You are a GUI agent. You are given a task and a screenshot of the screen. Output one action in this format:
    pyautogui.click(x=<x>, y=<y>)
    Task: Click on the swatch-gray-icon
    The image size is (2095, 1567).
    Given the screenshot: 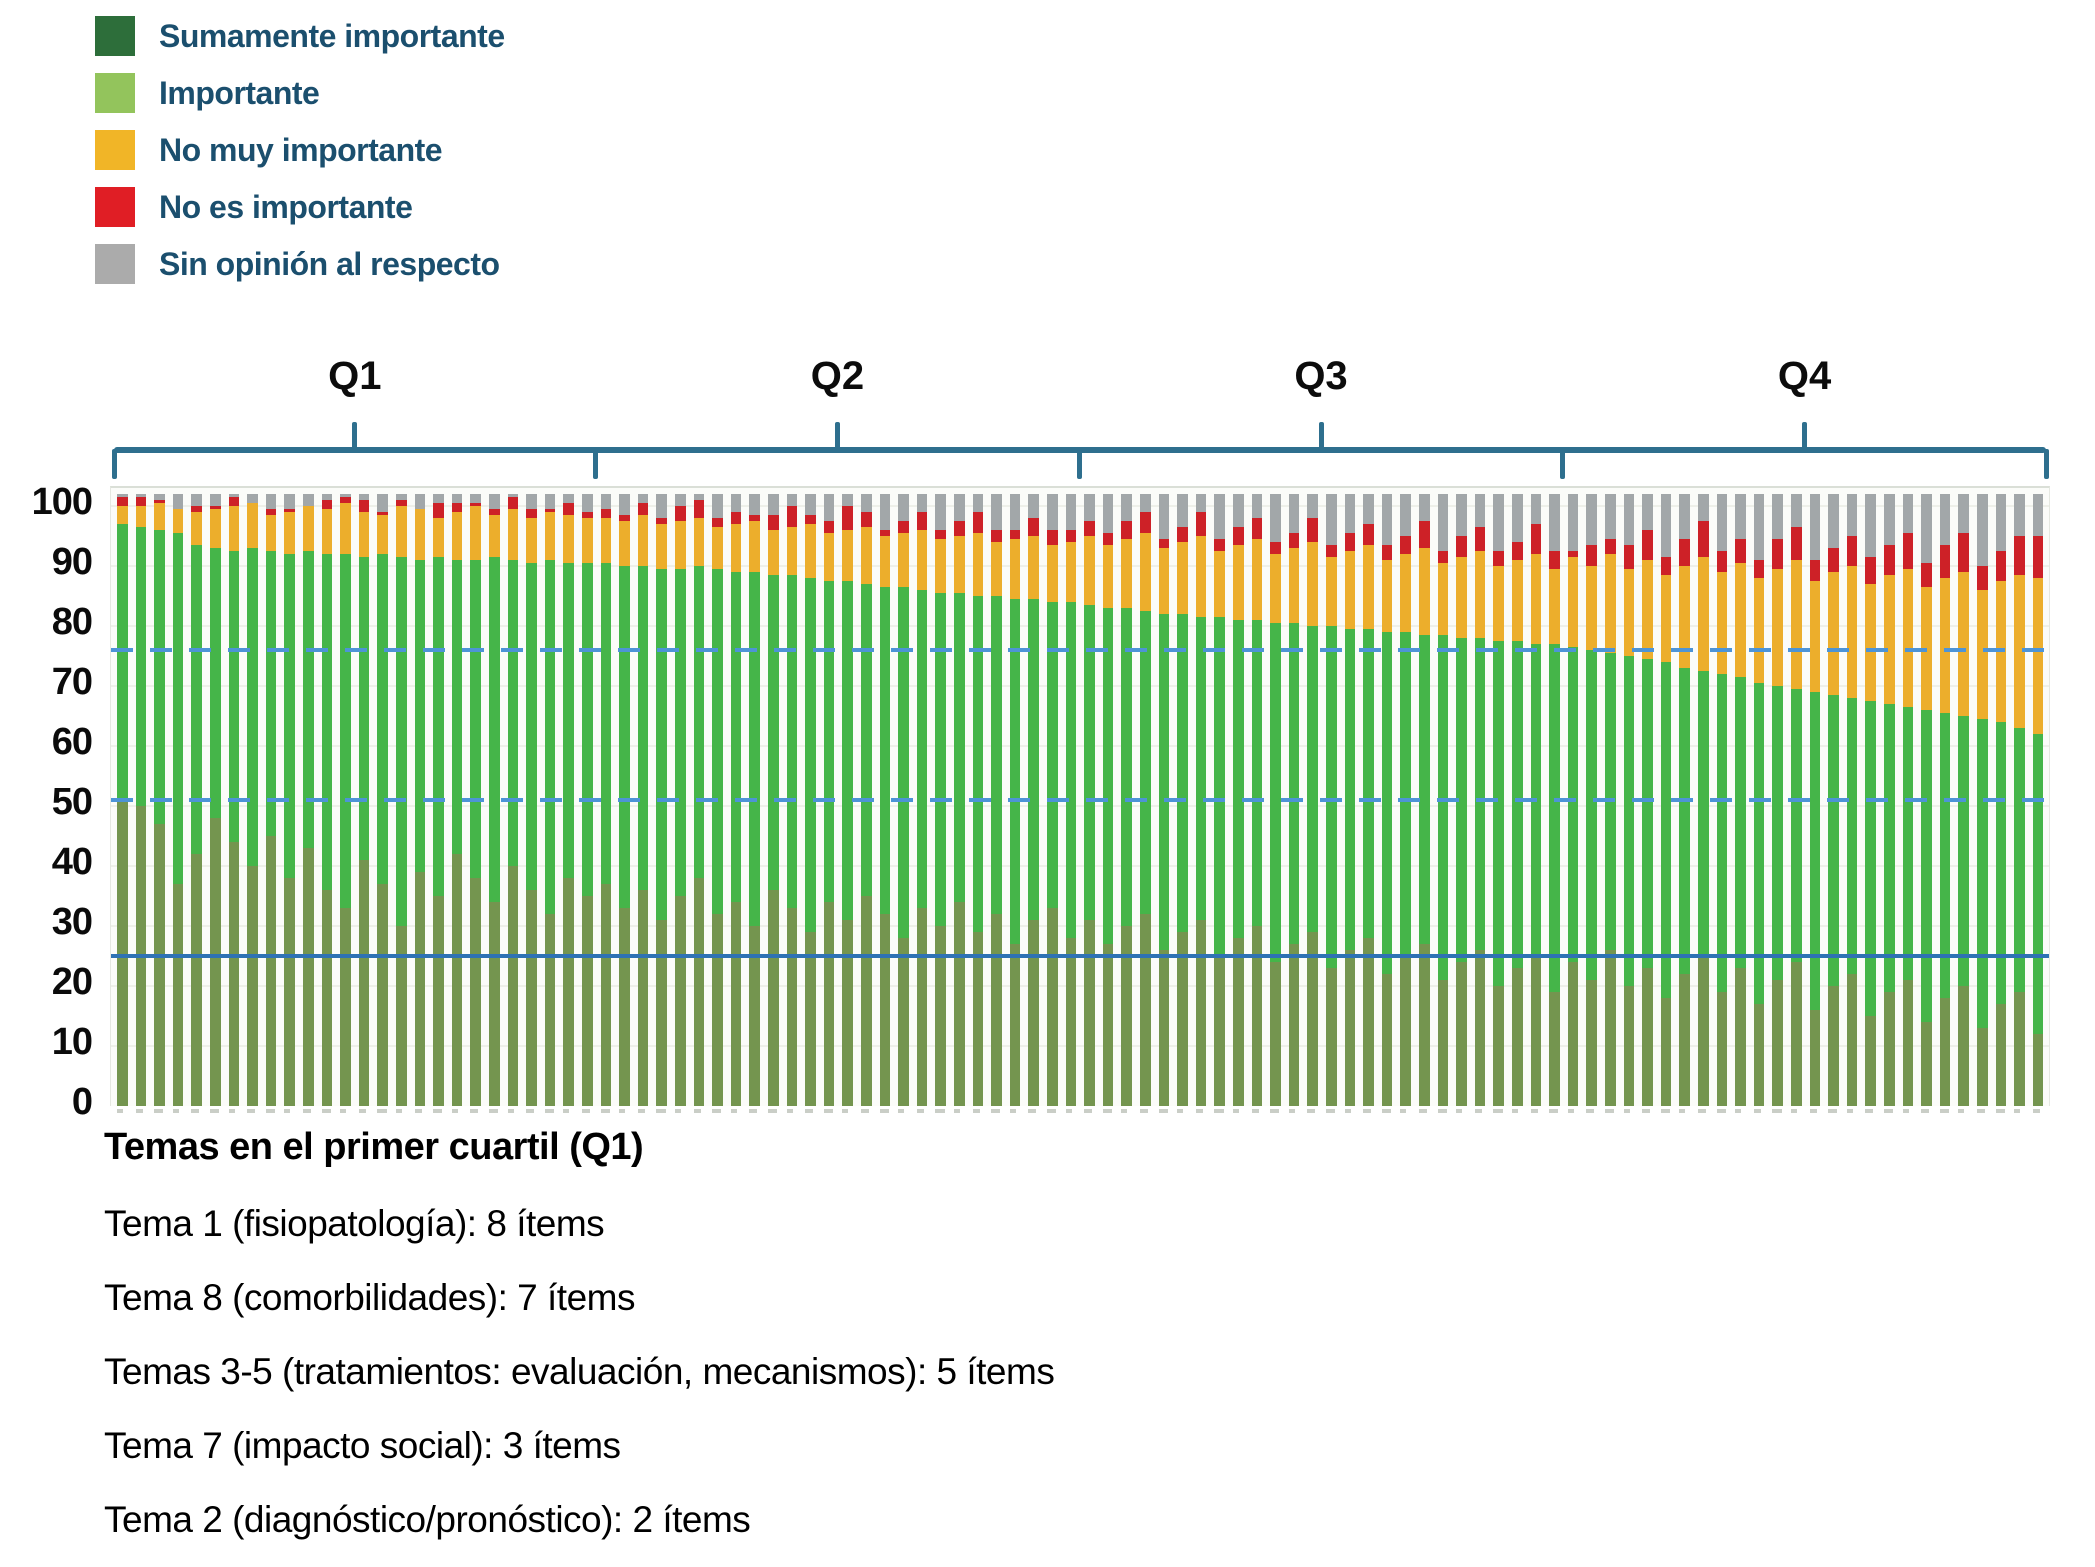 What is the action you would take?
    pyautogui.click(x=115, y=264)
    